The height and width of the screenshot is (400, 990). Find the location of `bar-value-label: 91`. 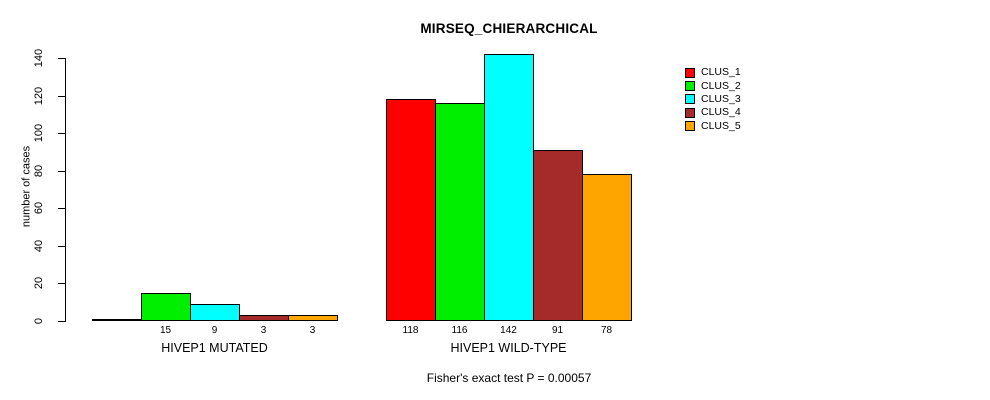

bar-value-label: 91 is located at coordinates (557, 330).